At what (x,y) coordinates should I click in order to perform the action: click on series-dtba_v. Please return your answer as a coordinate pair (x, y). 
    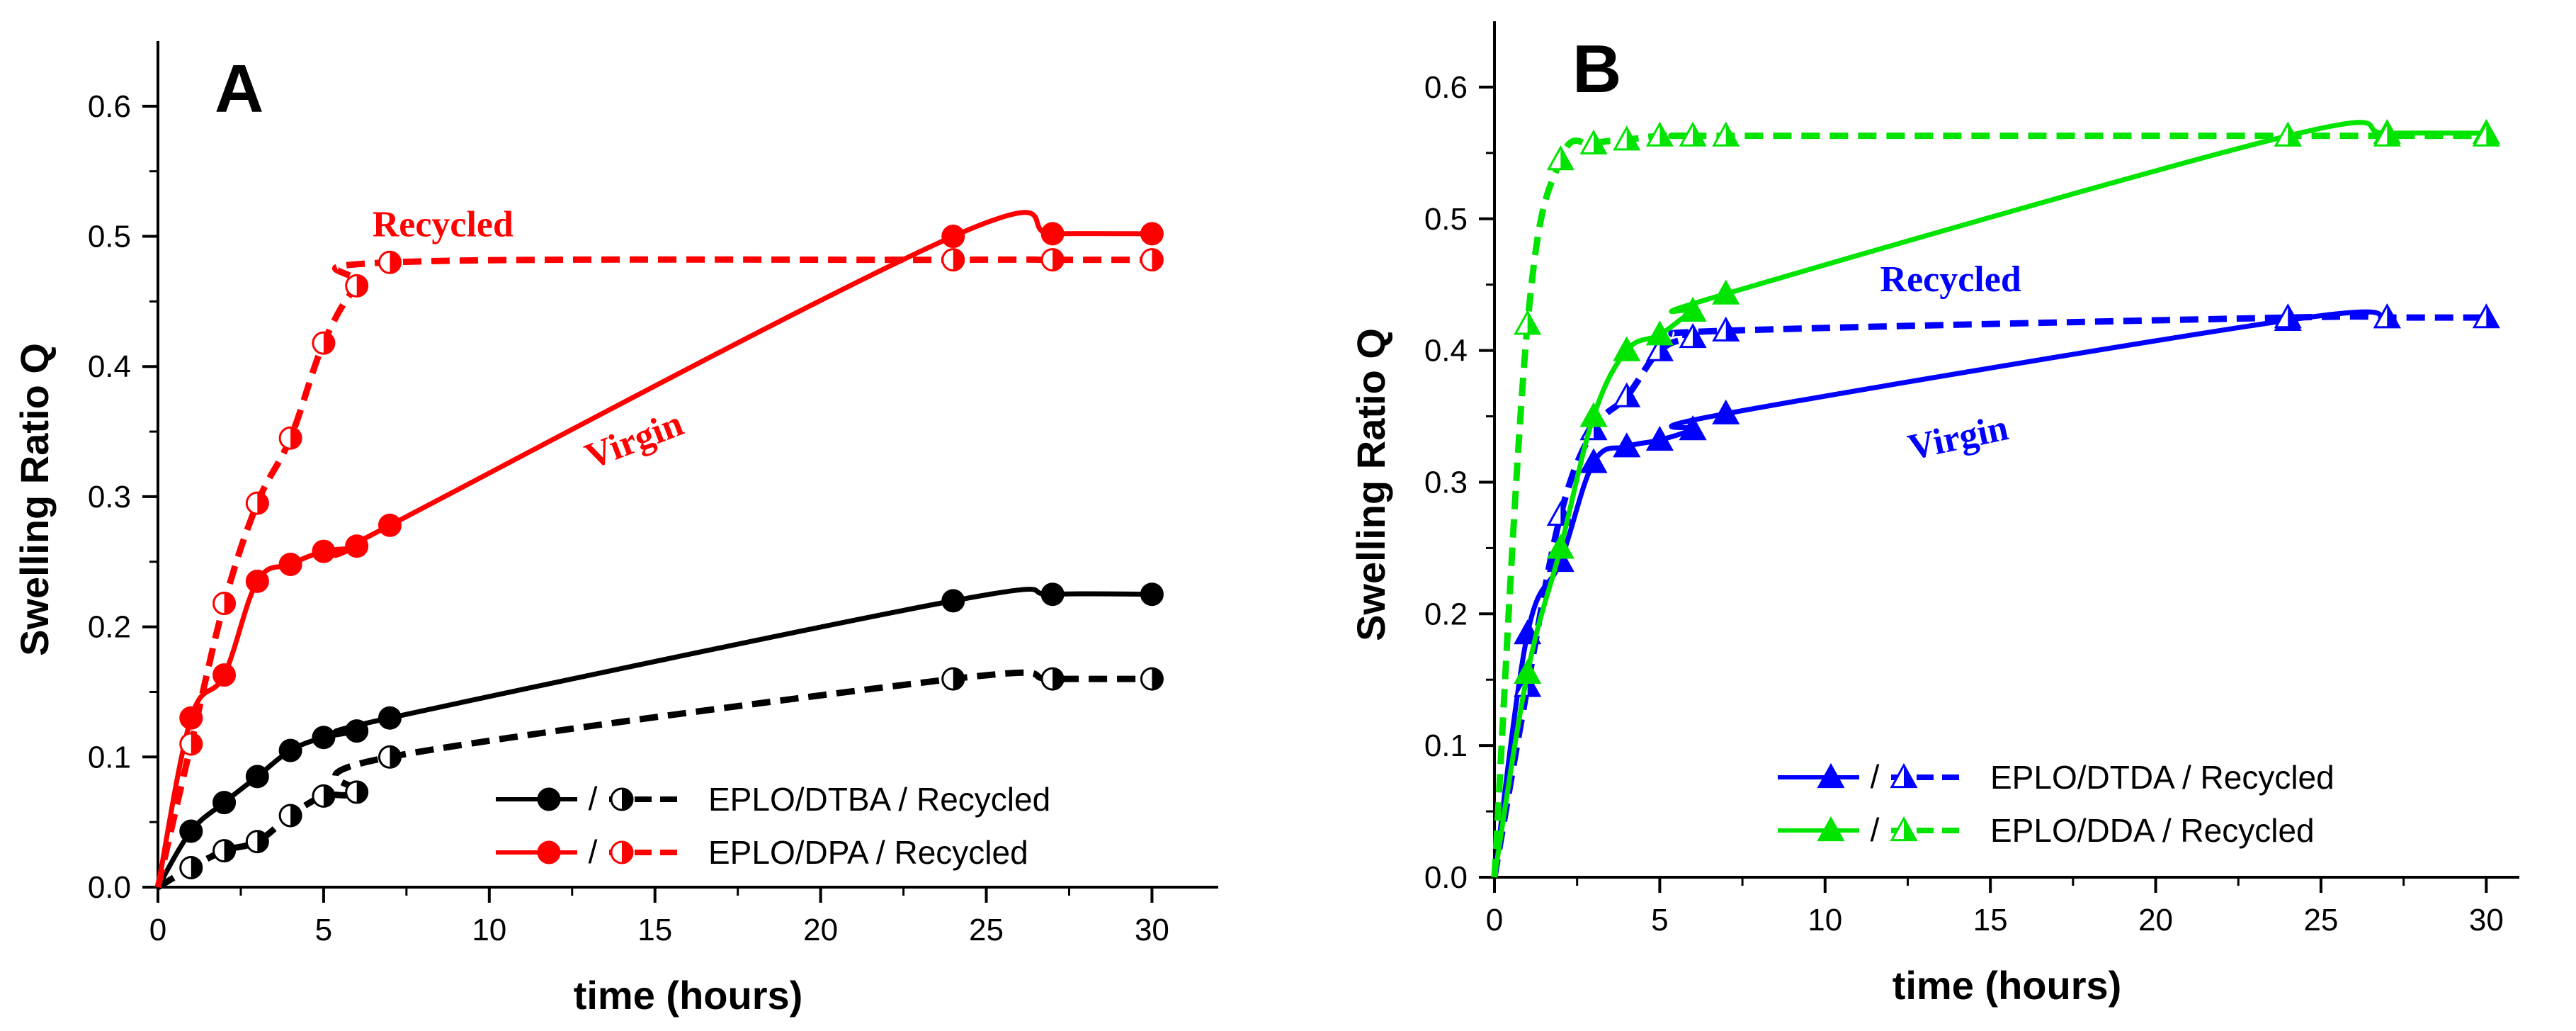
    Looking at the image, I should click on (659, 735).